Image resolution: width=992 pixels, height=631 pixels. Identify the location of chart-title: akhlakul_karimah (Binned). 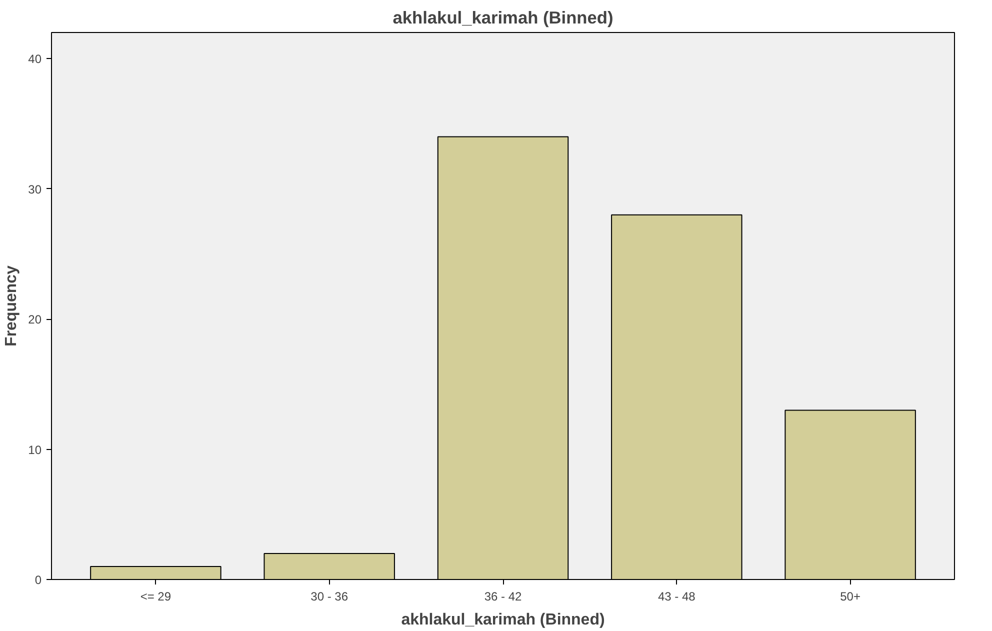
(503, 18).